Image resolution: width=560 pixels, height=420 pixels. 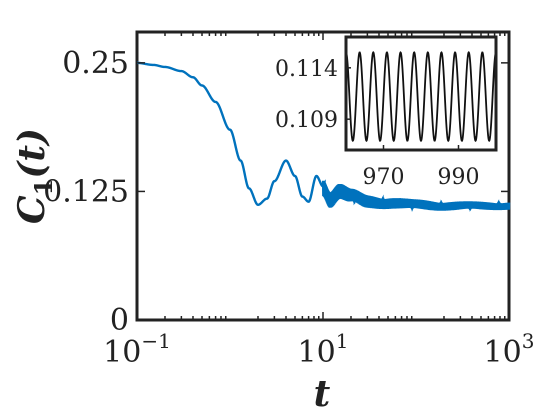 I want to click on x-axis-label: t, so click(x=322, y=394).